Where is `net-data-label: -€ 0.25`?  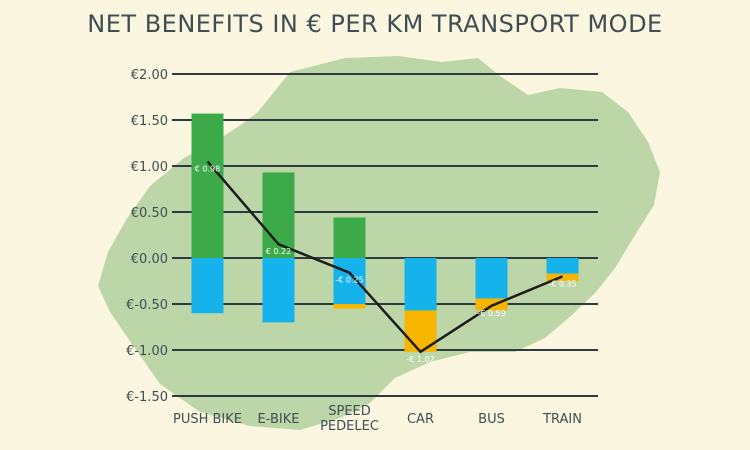
net-data-label: -€ 0.25 is located at coordinates (349, 280).